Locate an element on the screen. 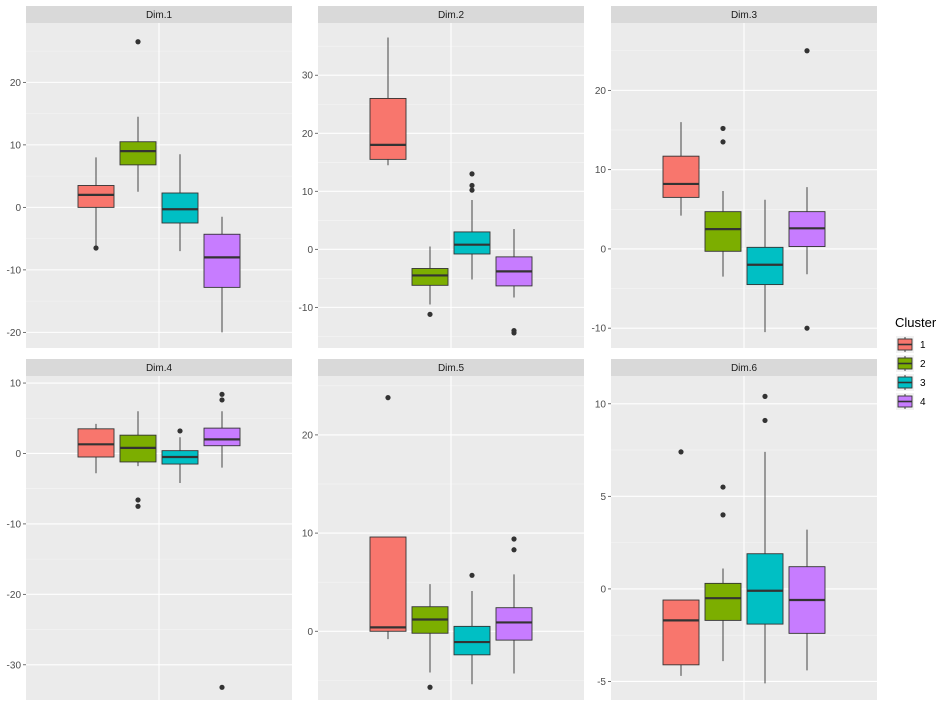  y-tick-label: 30 is located at coordinates (308, 76).